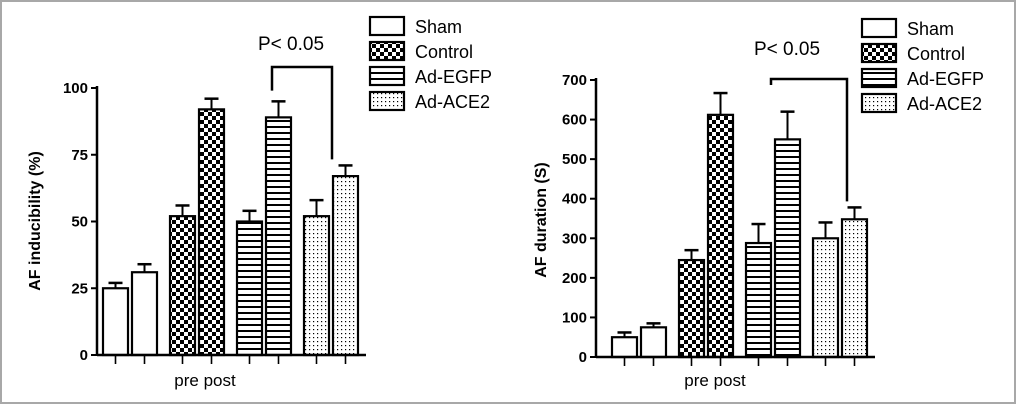 The image size is (1016, 404). I want to click on y-tick-label: 400, so click(574, 199).